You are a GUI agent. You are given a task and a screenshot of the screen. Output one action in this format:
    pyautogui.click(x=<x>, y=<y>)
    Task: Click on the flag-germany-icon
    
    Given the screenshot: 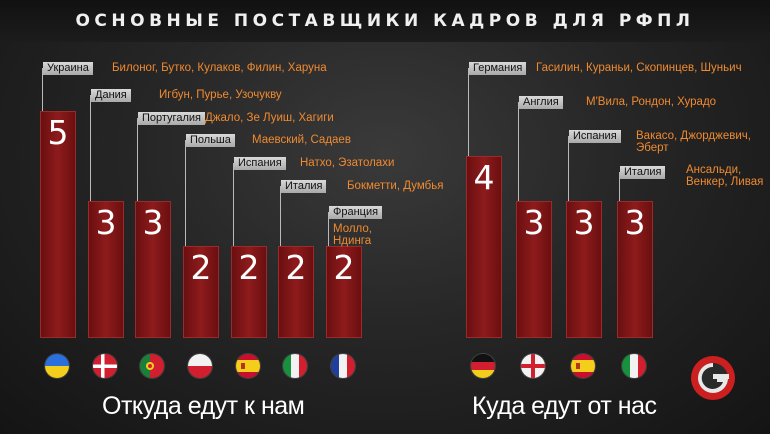 What is the action you would take?
    pyautogui.click(x=483, y=366)
    